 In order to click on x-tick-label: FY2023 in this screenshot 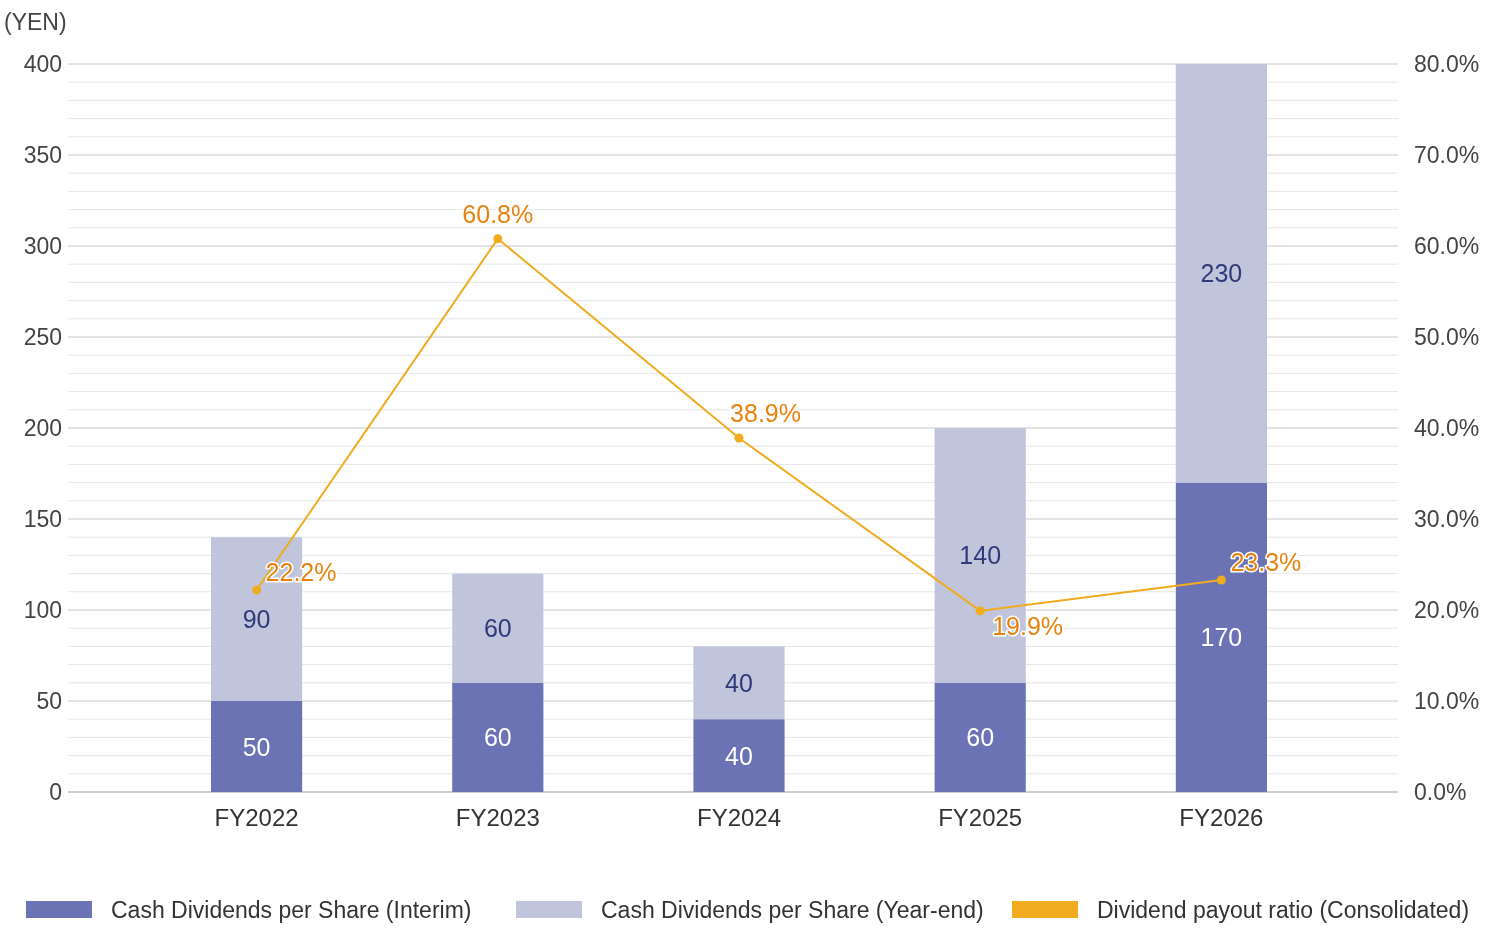, I will do `click(497, 817)`.